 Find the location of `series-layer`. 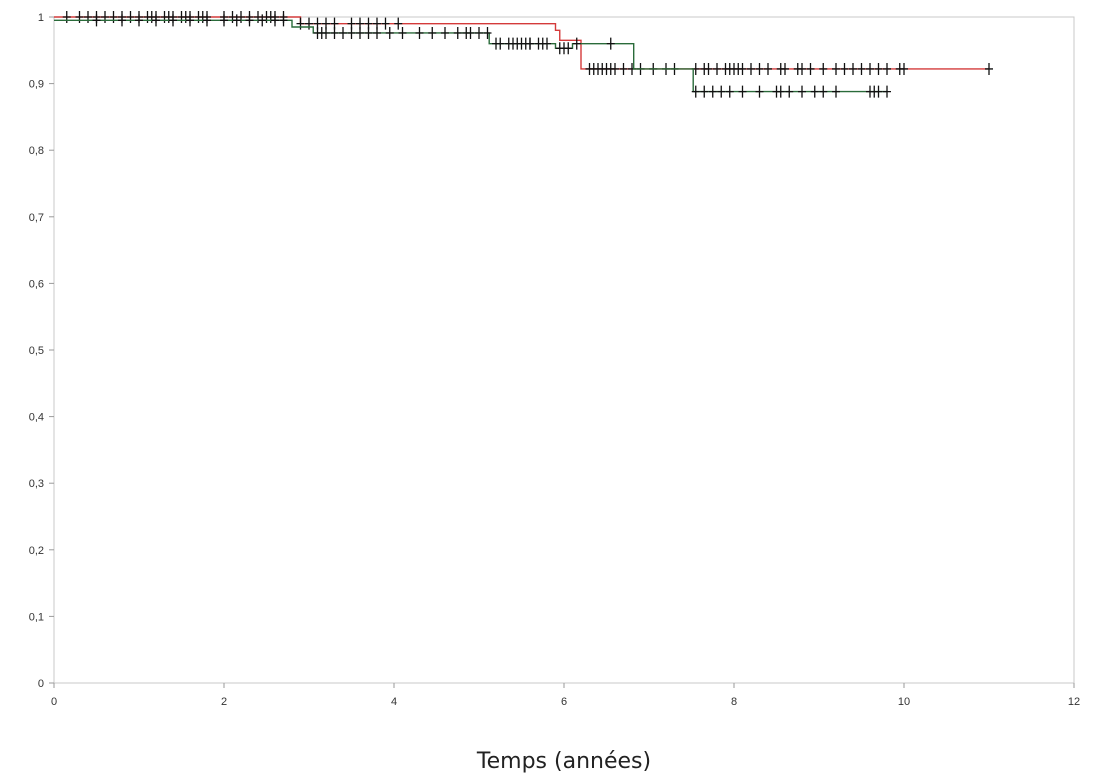

series-layer is located at coordinates (523, 54).